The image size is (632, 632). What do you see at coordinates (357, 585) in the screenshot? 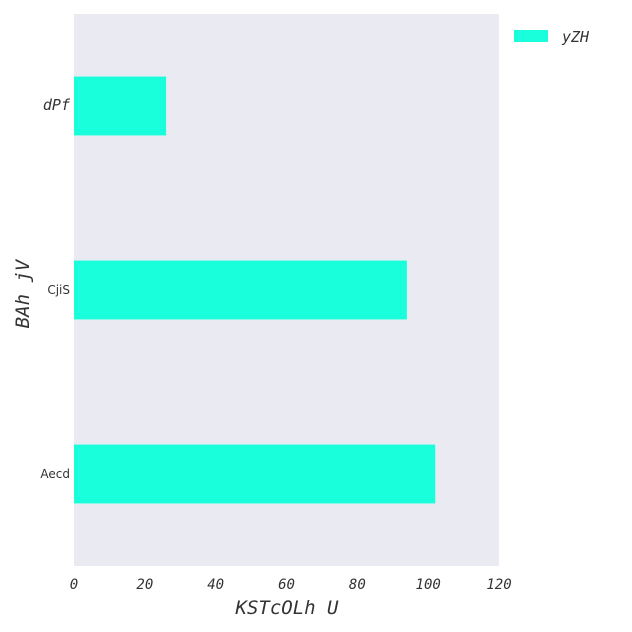
I see `x-tick-label: 80` at bounding box center [357, 585].